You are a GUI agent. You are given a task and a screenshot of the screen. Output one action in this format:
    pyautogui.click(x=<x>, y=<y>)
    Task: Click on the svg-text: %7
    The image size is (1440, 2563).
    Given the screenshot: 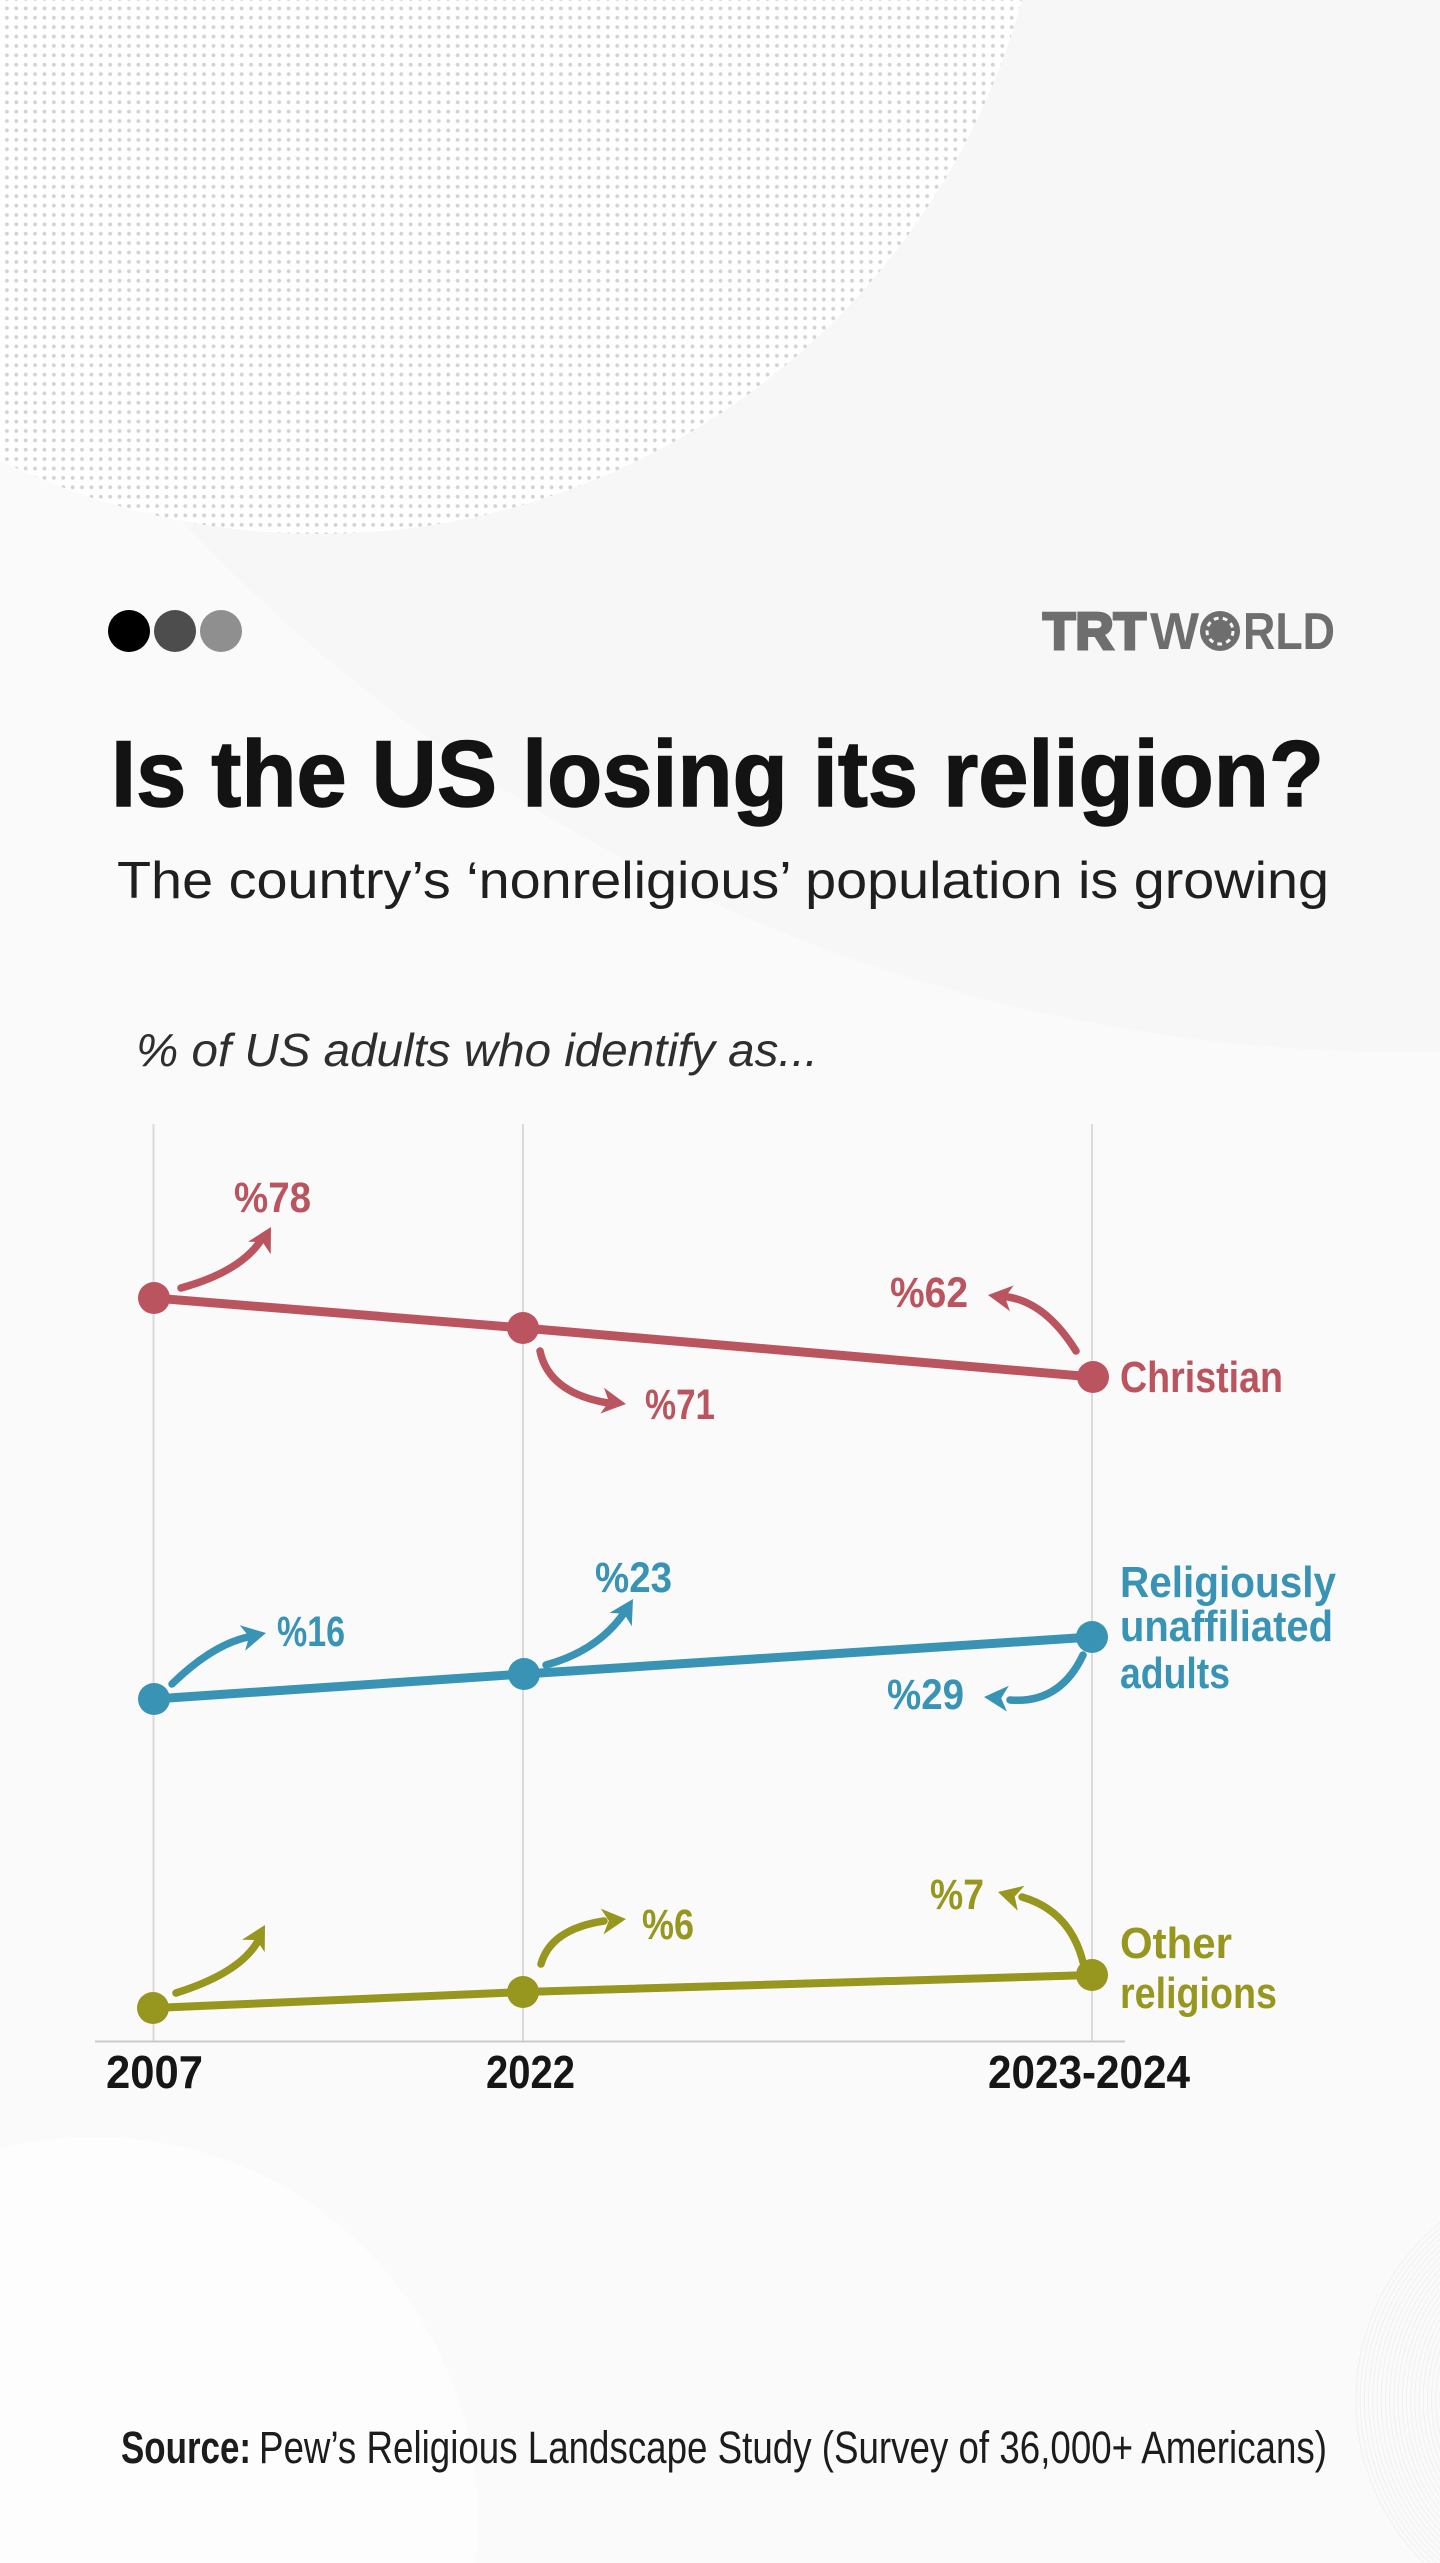 What is the action you would take?
    pyautogui.click(x=957, y=1895)
    